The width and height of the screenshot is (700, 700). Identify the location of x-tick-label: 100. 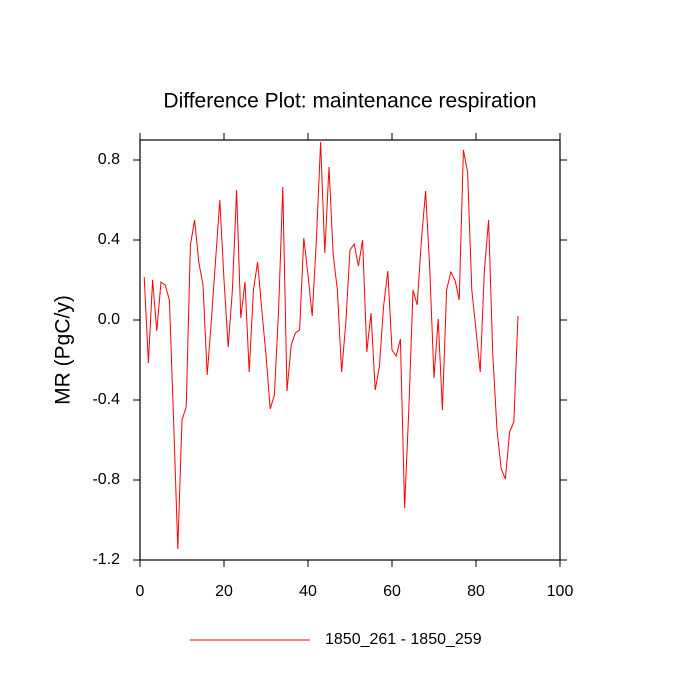
(560, 591).